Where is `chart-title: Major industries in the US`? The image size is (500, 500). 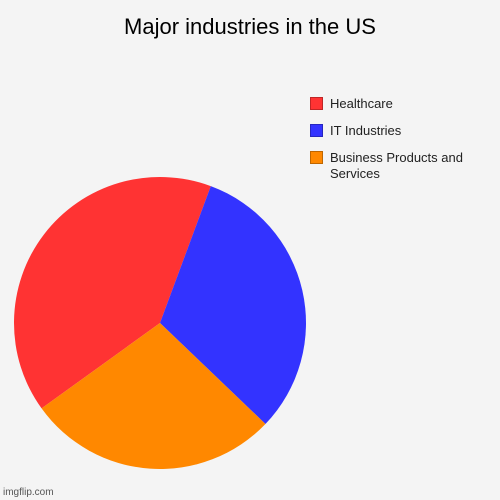
chart-title: Major industries in the US is located at coordinates (250, 26).